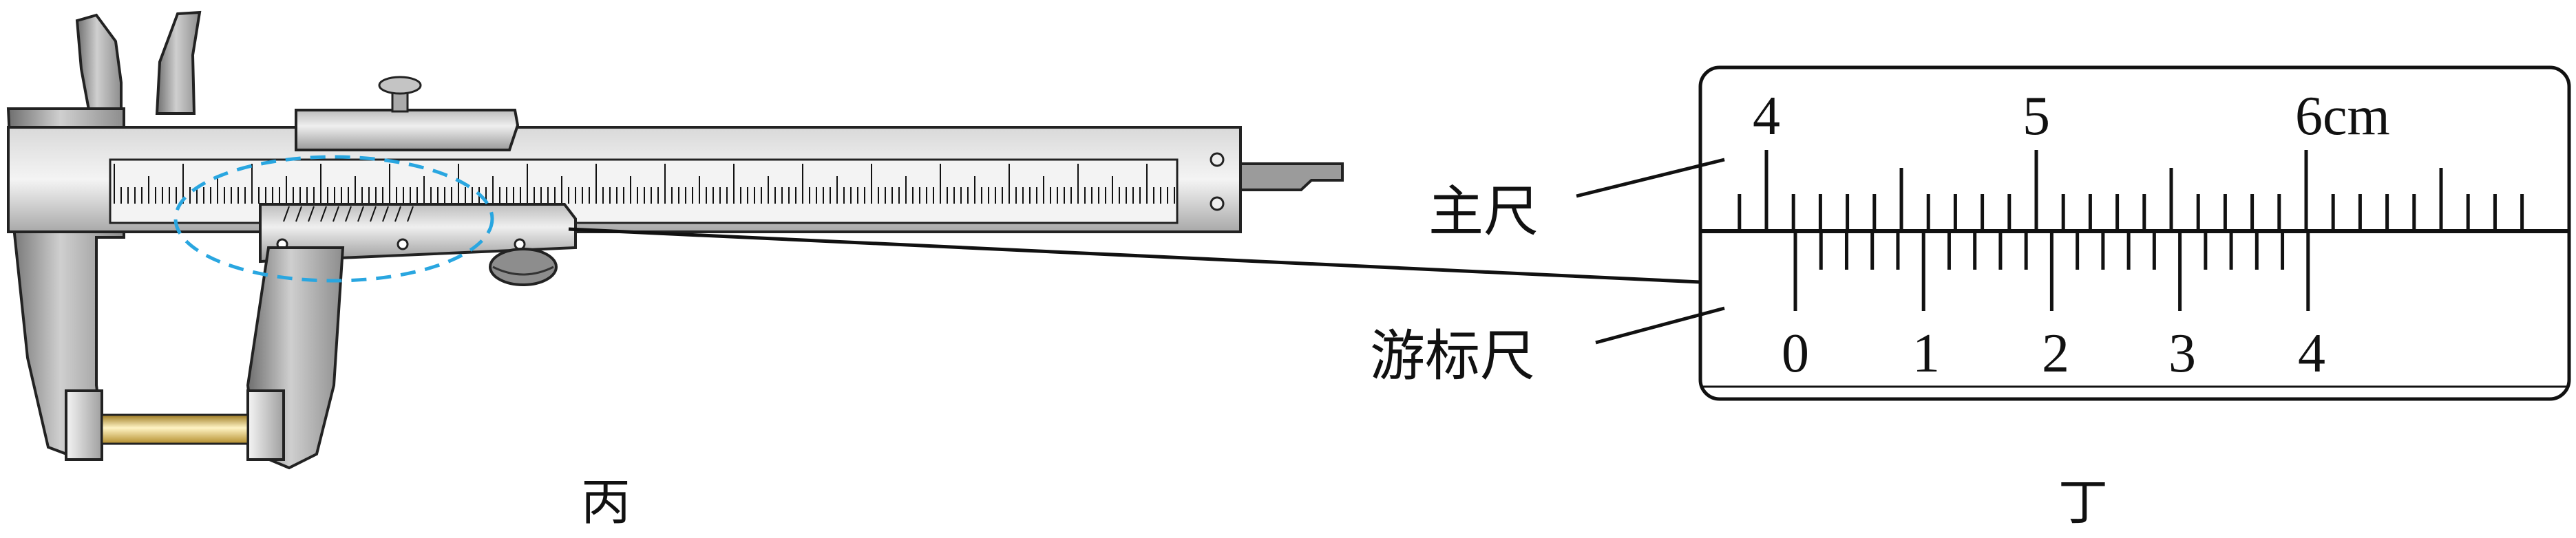  What do you see at coordinates (1660, 325) in the screenshot?
I see `vernier-scale-leader` at bounding box center [1660, 325].